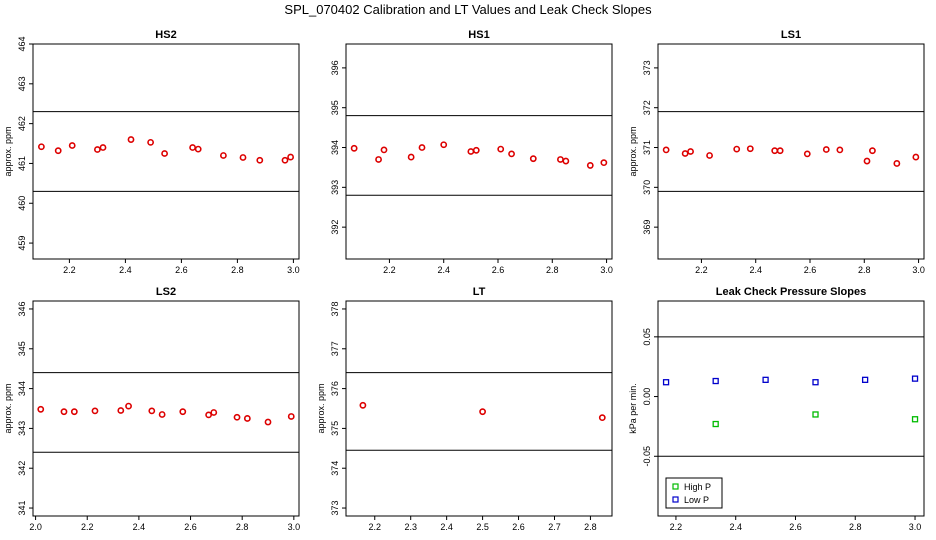 Image resolution: width=936 pixels, height=540 pixels. Describe the element at coordinates (22, 308) in the screenshot. I see `y-tick-label: 346` at that location.